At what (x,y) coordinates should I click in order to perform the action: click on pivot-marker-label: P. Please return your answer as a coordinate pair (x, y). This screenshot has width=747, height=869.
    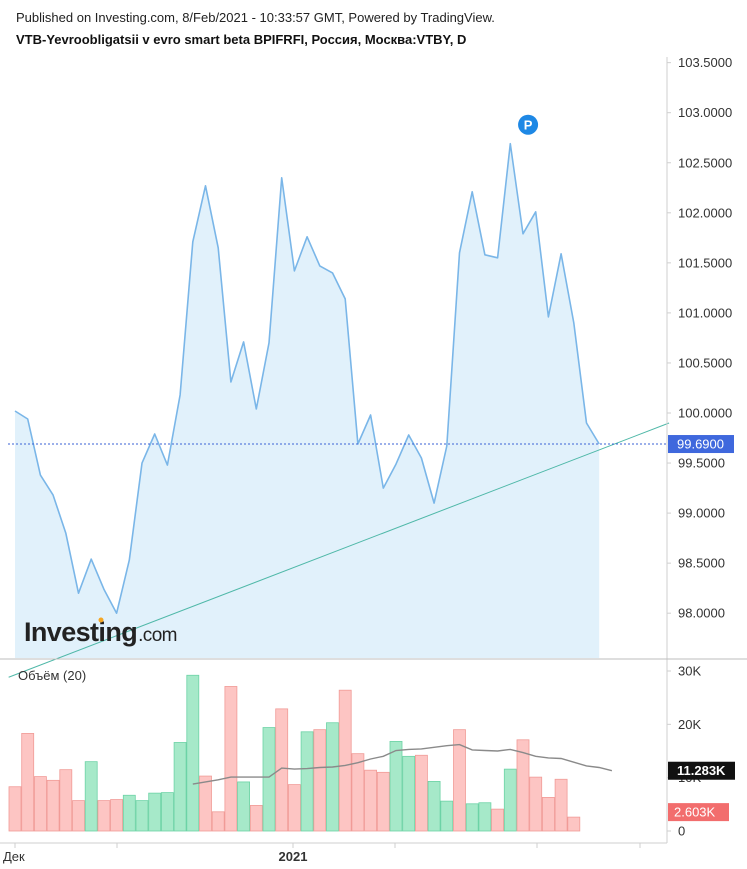
    Looking at the image, I should click on (528, 125).